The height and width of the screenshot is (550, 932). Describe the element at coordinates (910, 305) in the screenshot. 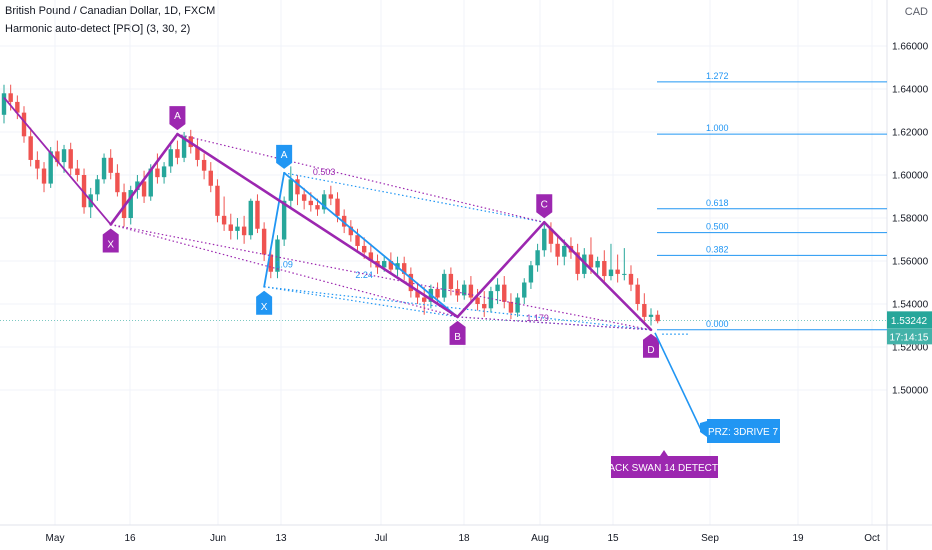

I see `price-tick-label: 1.54000` at that location.